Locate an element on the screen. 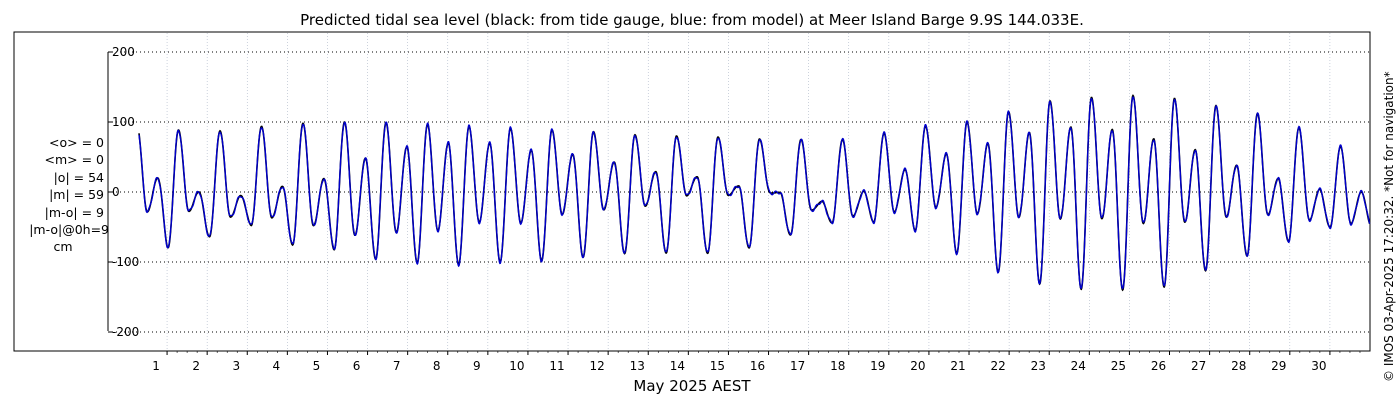 Image resolution: width=1400 pixels, height=400 pixels. x-tick-label: 30 is located at coordinates (1318, 366).